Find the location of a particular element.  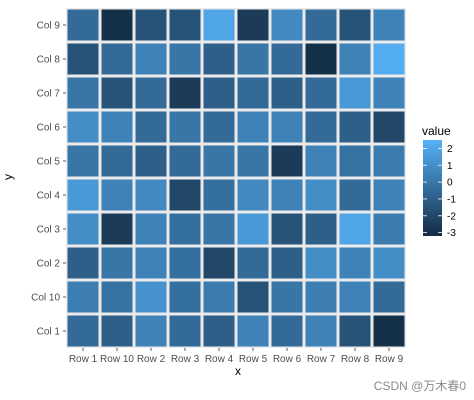

y-tick-label: Col 7 is located at coordinates (49, 94).